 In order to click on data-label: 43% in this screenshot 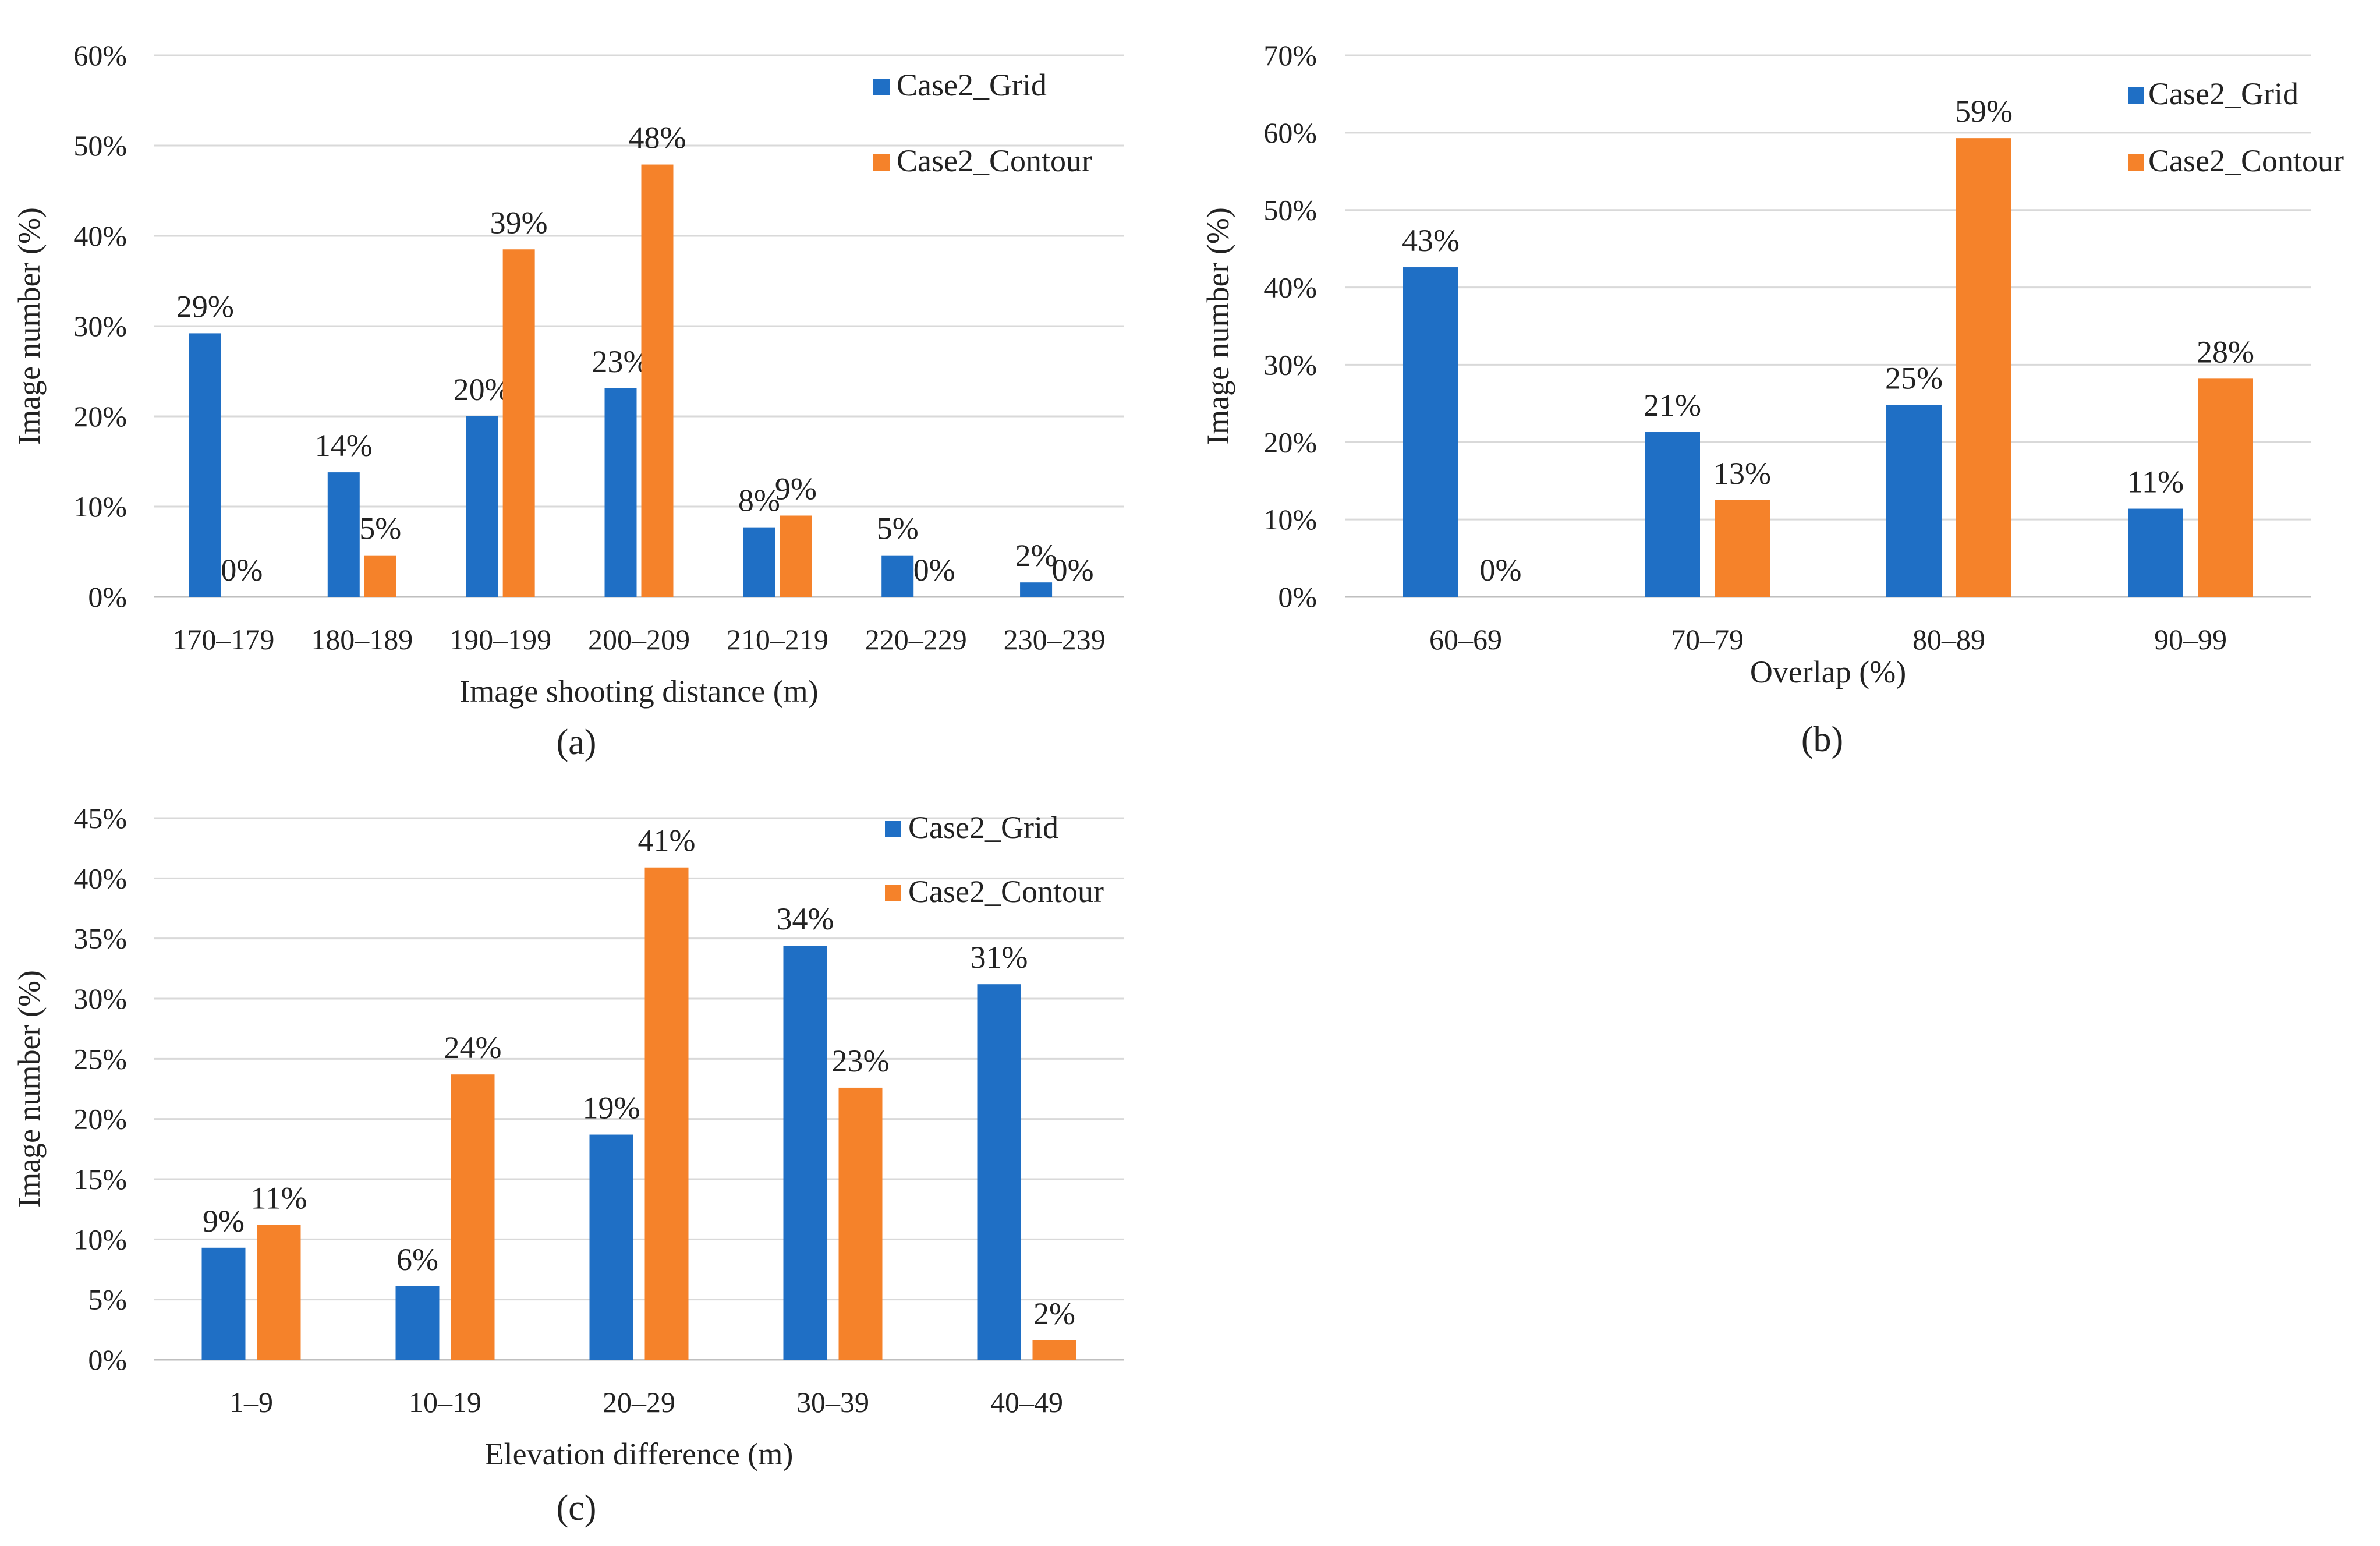, I will do `click(1431, 240)`.